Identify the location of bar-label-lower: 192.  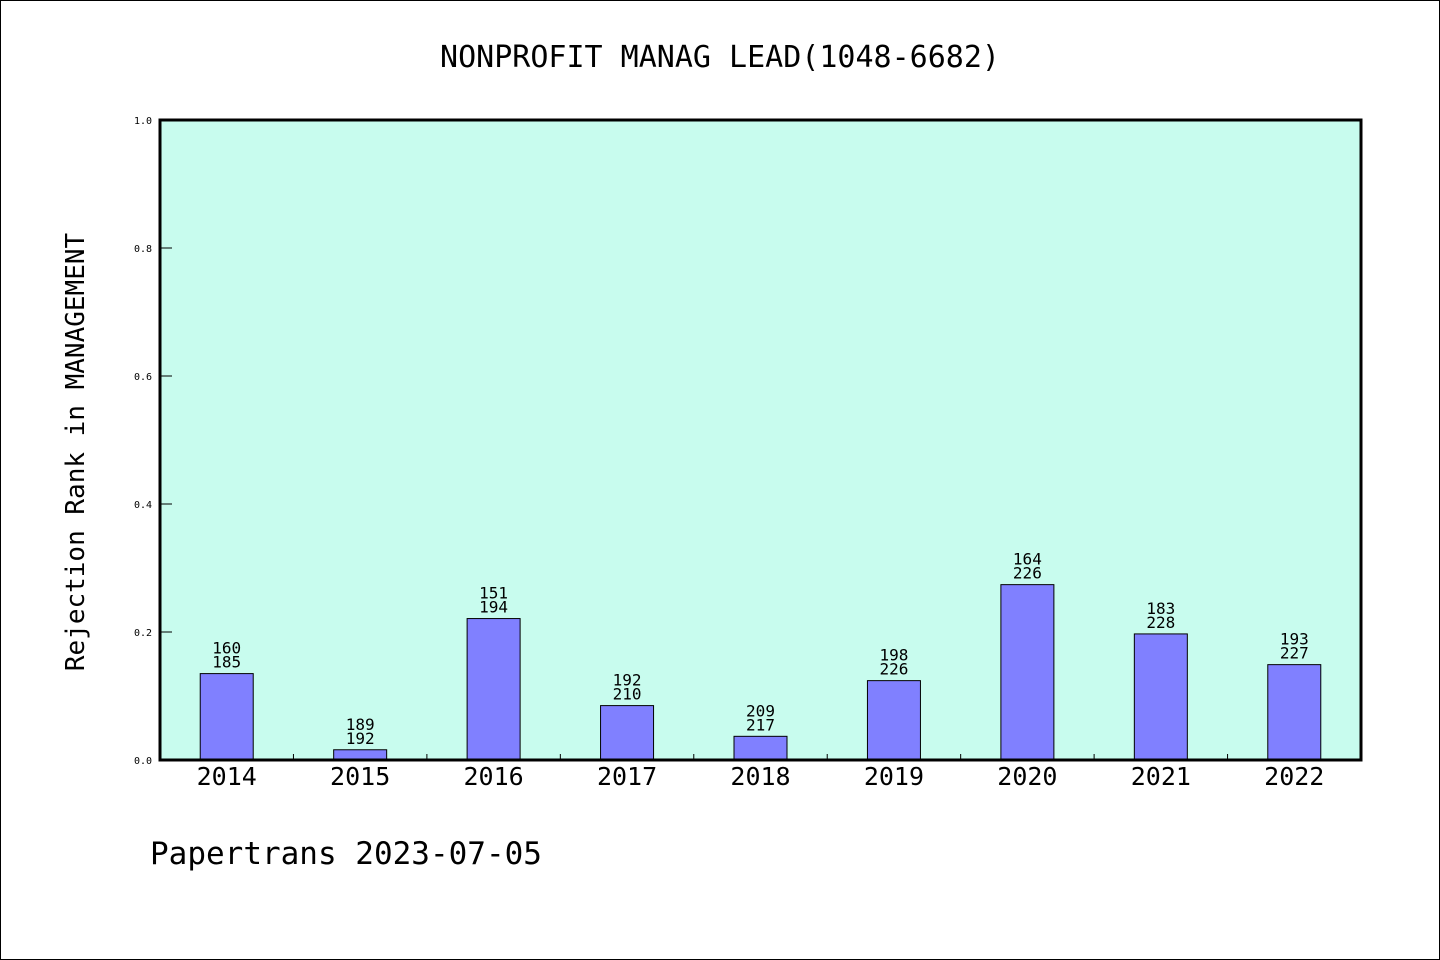
(360, 738).